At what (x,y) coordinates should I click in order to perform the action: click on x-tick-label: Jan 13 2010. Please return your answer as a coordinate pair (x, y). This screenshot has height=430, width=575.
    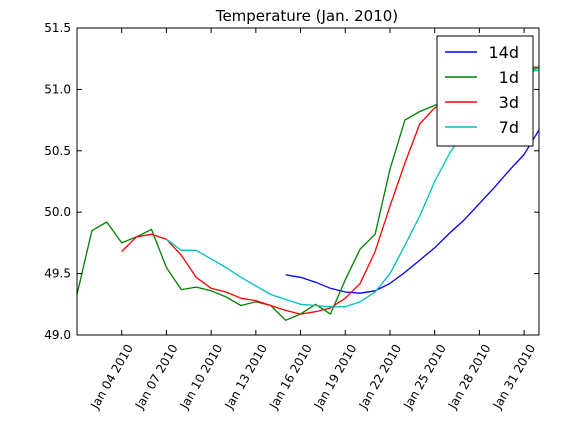
    Looking at the image, I should click on (245, 377).